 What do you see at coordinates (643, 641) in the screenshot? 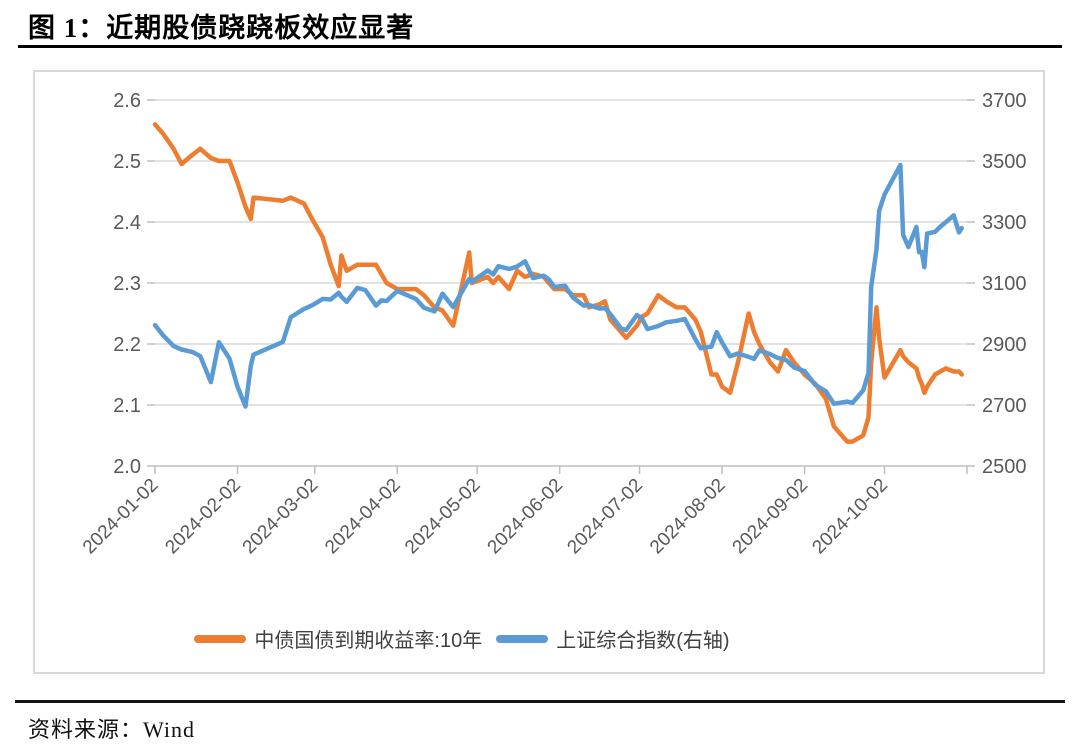
I see `legend-label-sse-index: 上证综合指数(右轴)` at bounding box center [643, 641].